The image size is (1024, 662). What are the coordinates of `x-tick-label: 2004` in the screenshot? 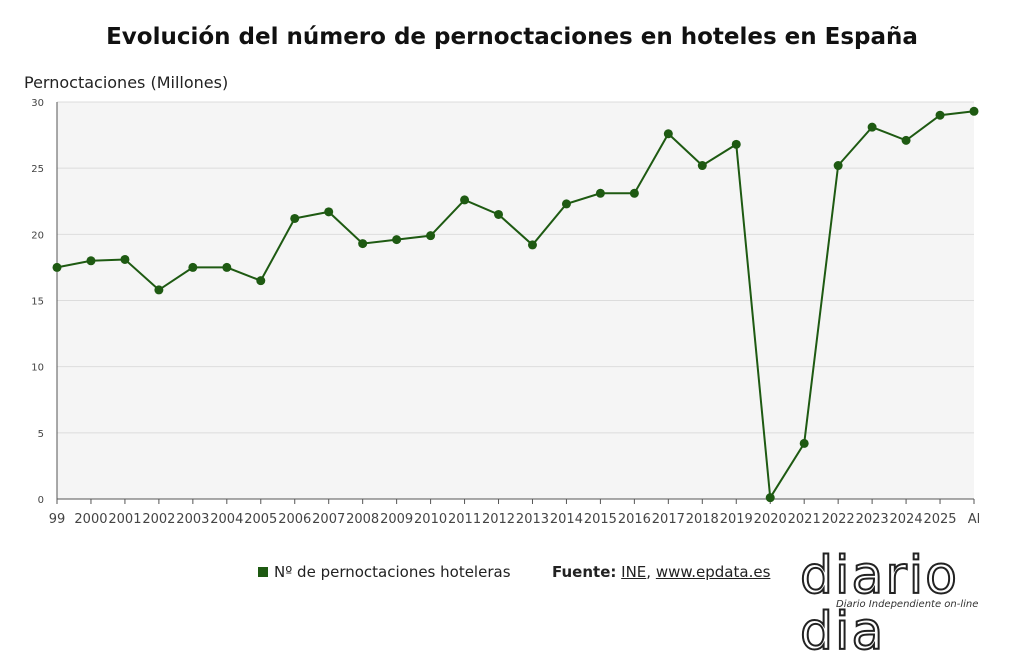 It's located at (226, 519).